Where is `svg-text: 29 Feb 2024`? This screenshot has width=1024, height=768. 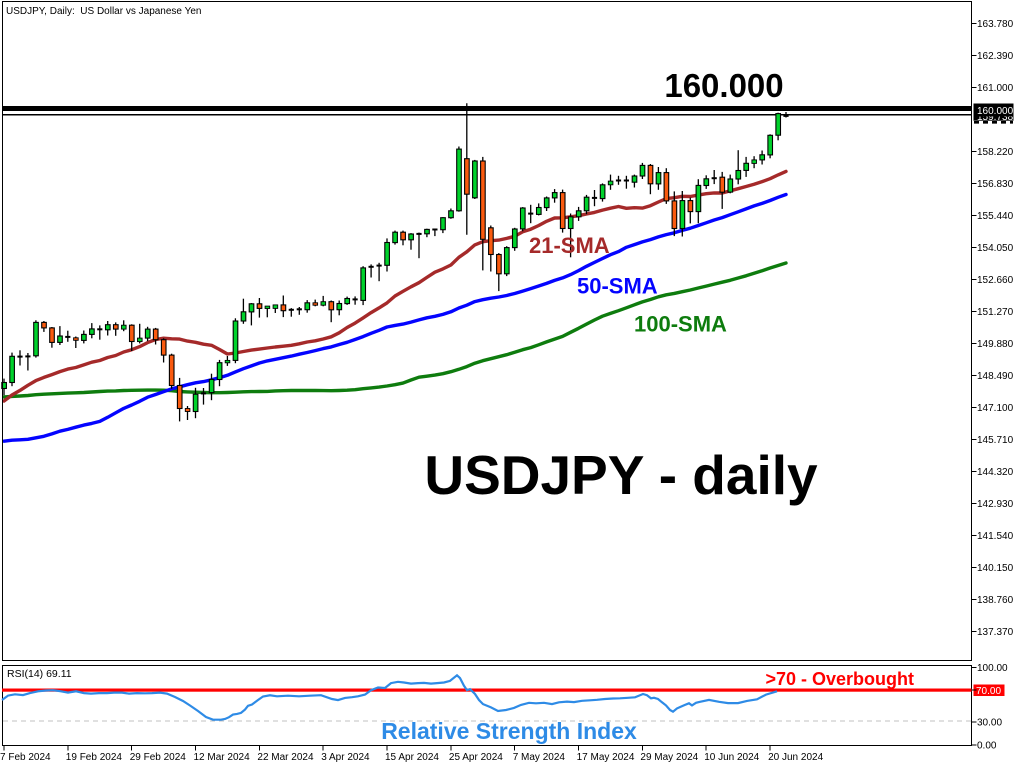 svg-text: 29 Feb 2024 is located at coordinates (158, 757).